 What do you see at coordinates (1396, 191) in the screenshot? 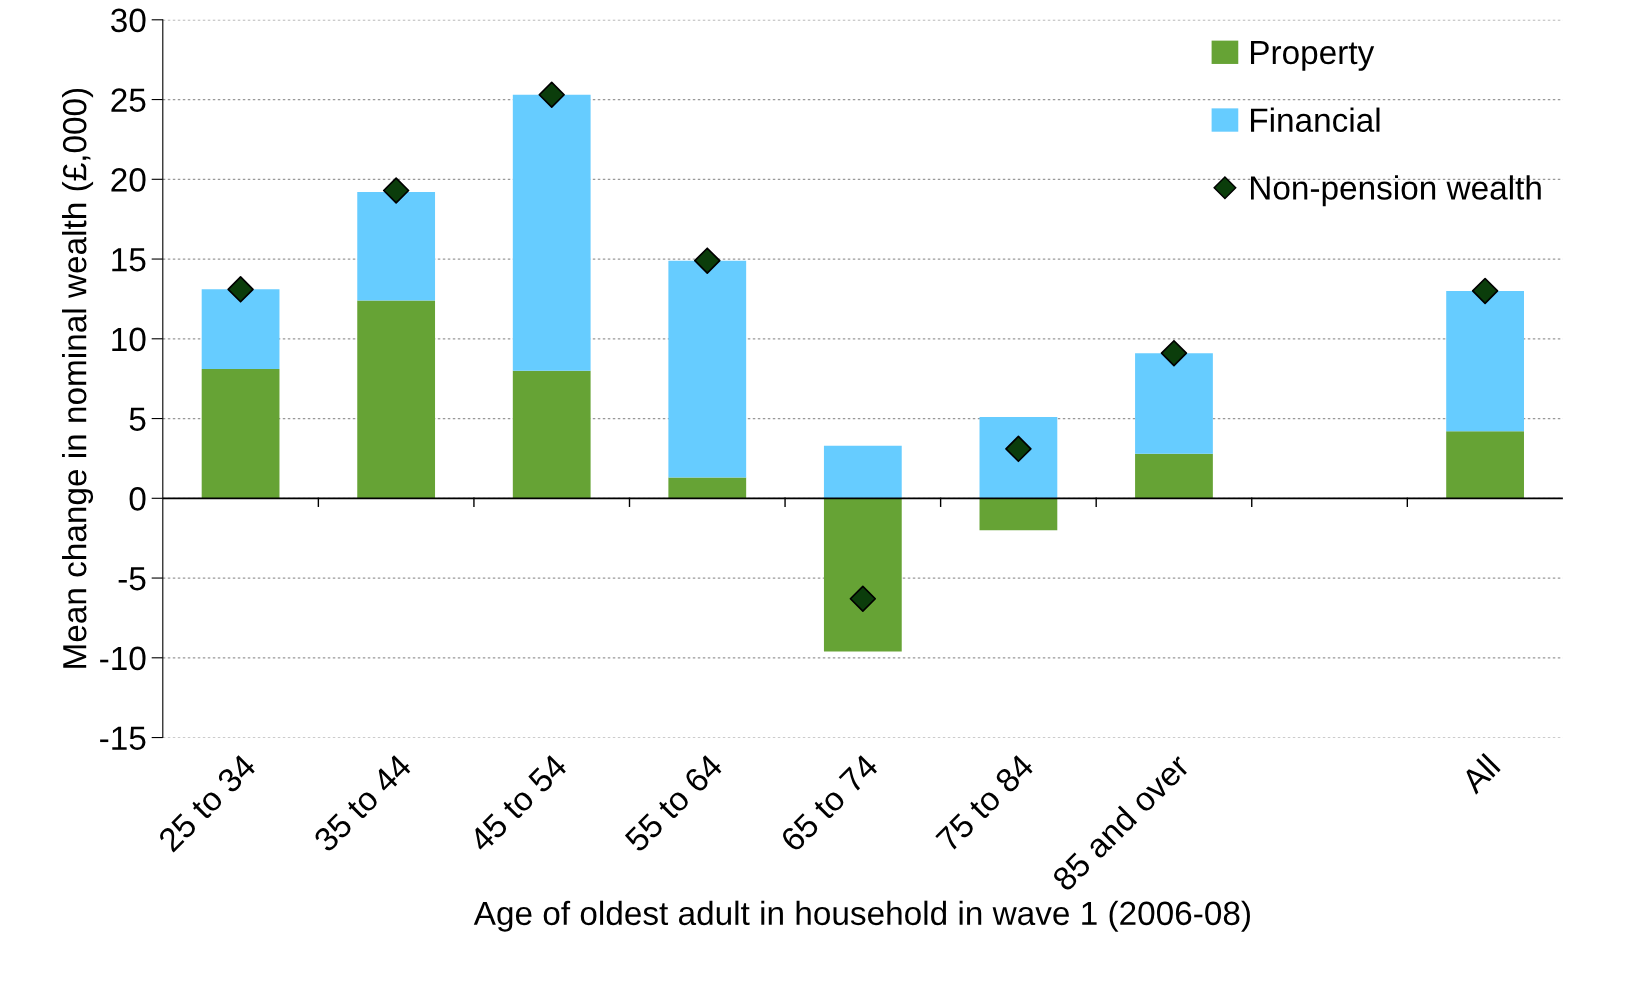
I see `legend-label: Non-pension wealth` at bounding box center [1396, 191].